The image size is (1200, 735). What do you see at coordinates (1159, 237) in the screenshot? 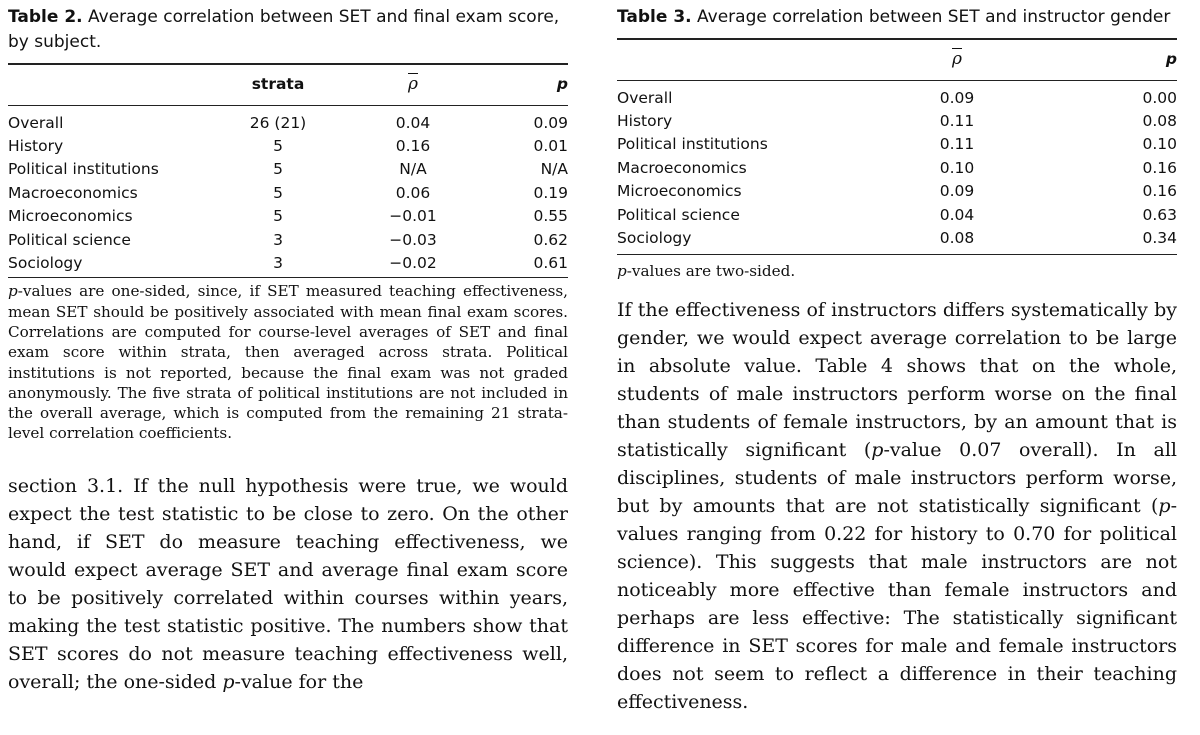
I see `table3-cell-p: 0.34` at bounding box center [1159, 237].